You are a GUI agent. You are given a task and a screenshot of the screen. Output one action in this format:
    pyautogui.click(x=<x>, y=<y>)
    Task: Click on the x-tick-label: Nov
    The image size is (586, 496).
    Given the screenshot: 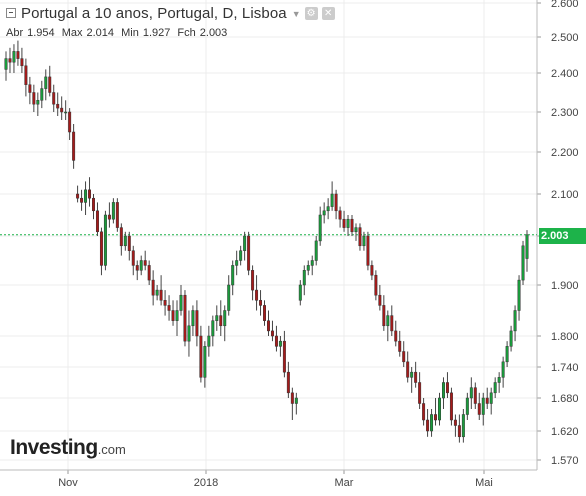 What is the action you would take?
    pyautogui.click(x=68, y=483)
    